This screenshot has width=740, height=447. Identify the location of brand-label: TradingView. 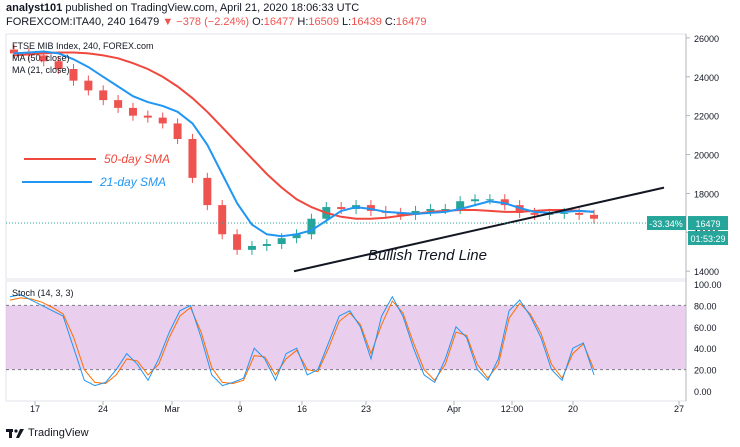
(58, 433).